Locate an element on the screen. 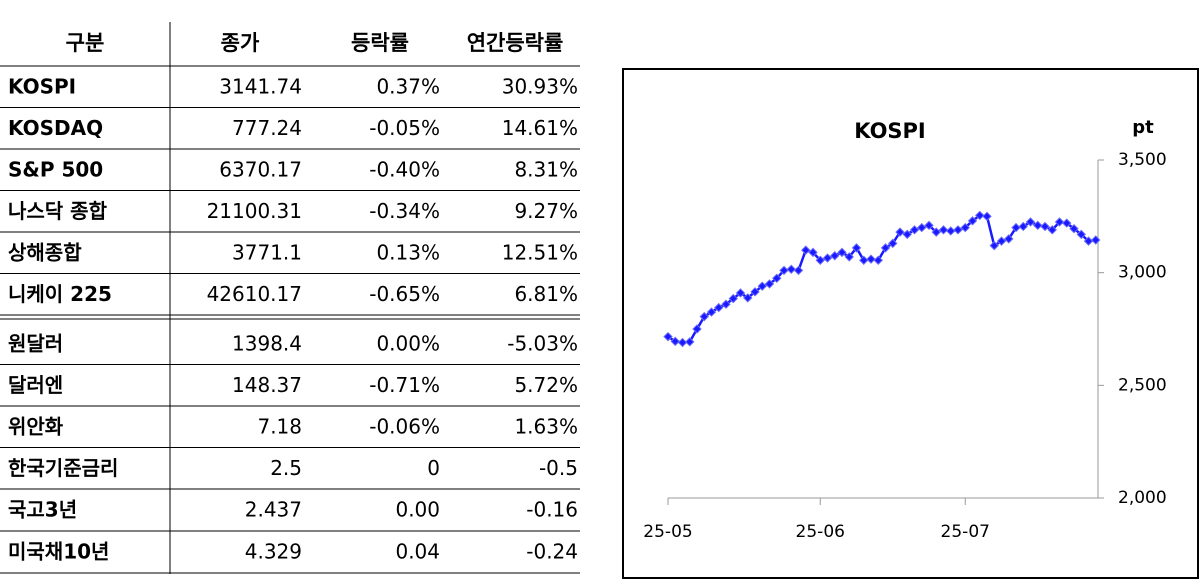  header-cell: 등락률 is located at coordinates (380, 43).